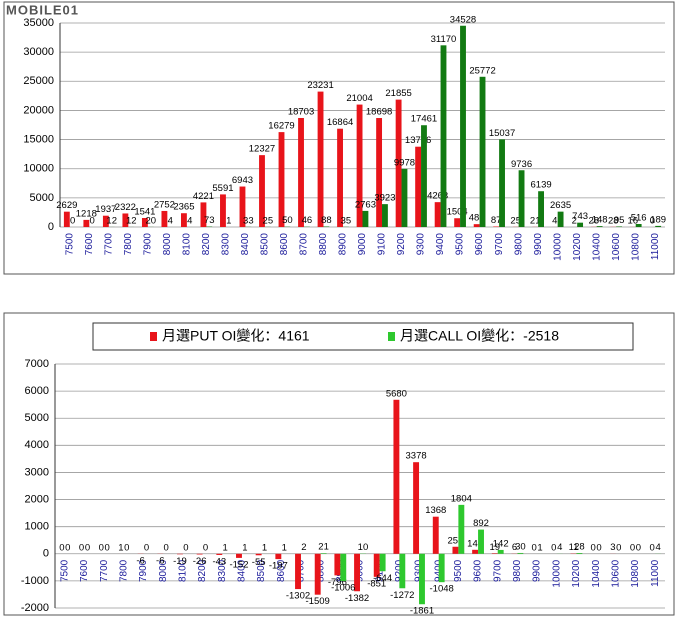 The width and height of the screenshot is (696, 617). I want to click on data-label: 28, so click(613, 220).